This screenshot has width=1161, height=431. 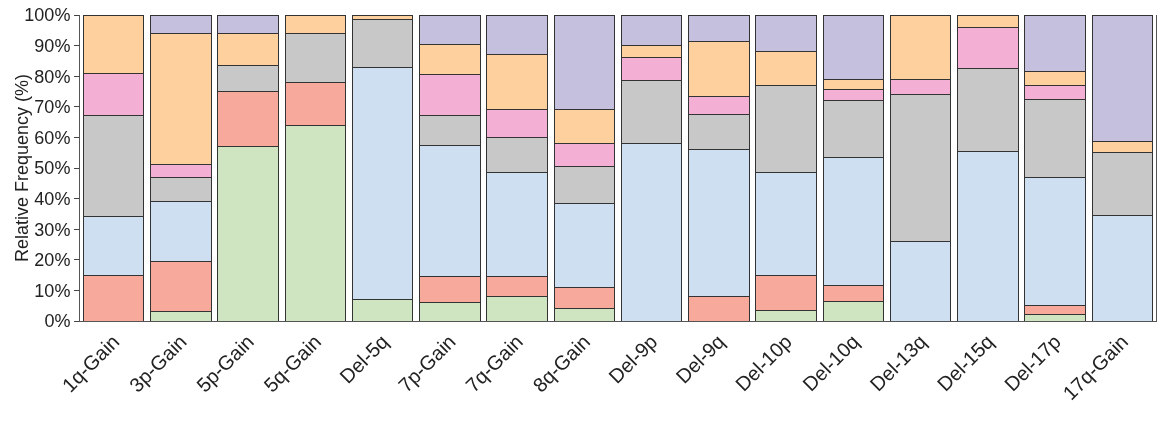 What do you see at coordinates (52, 168) in the screenshot?
I see `y-tick-label: 50%` at bounding box center [52, 168].